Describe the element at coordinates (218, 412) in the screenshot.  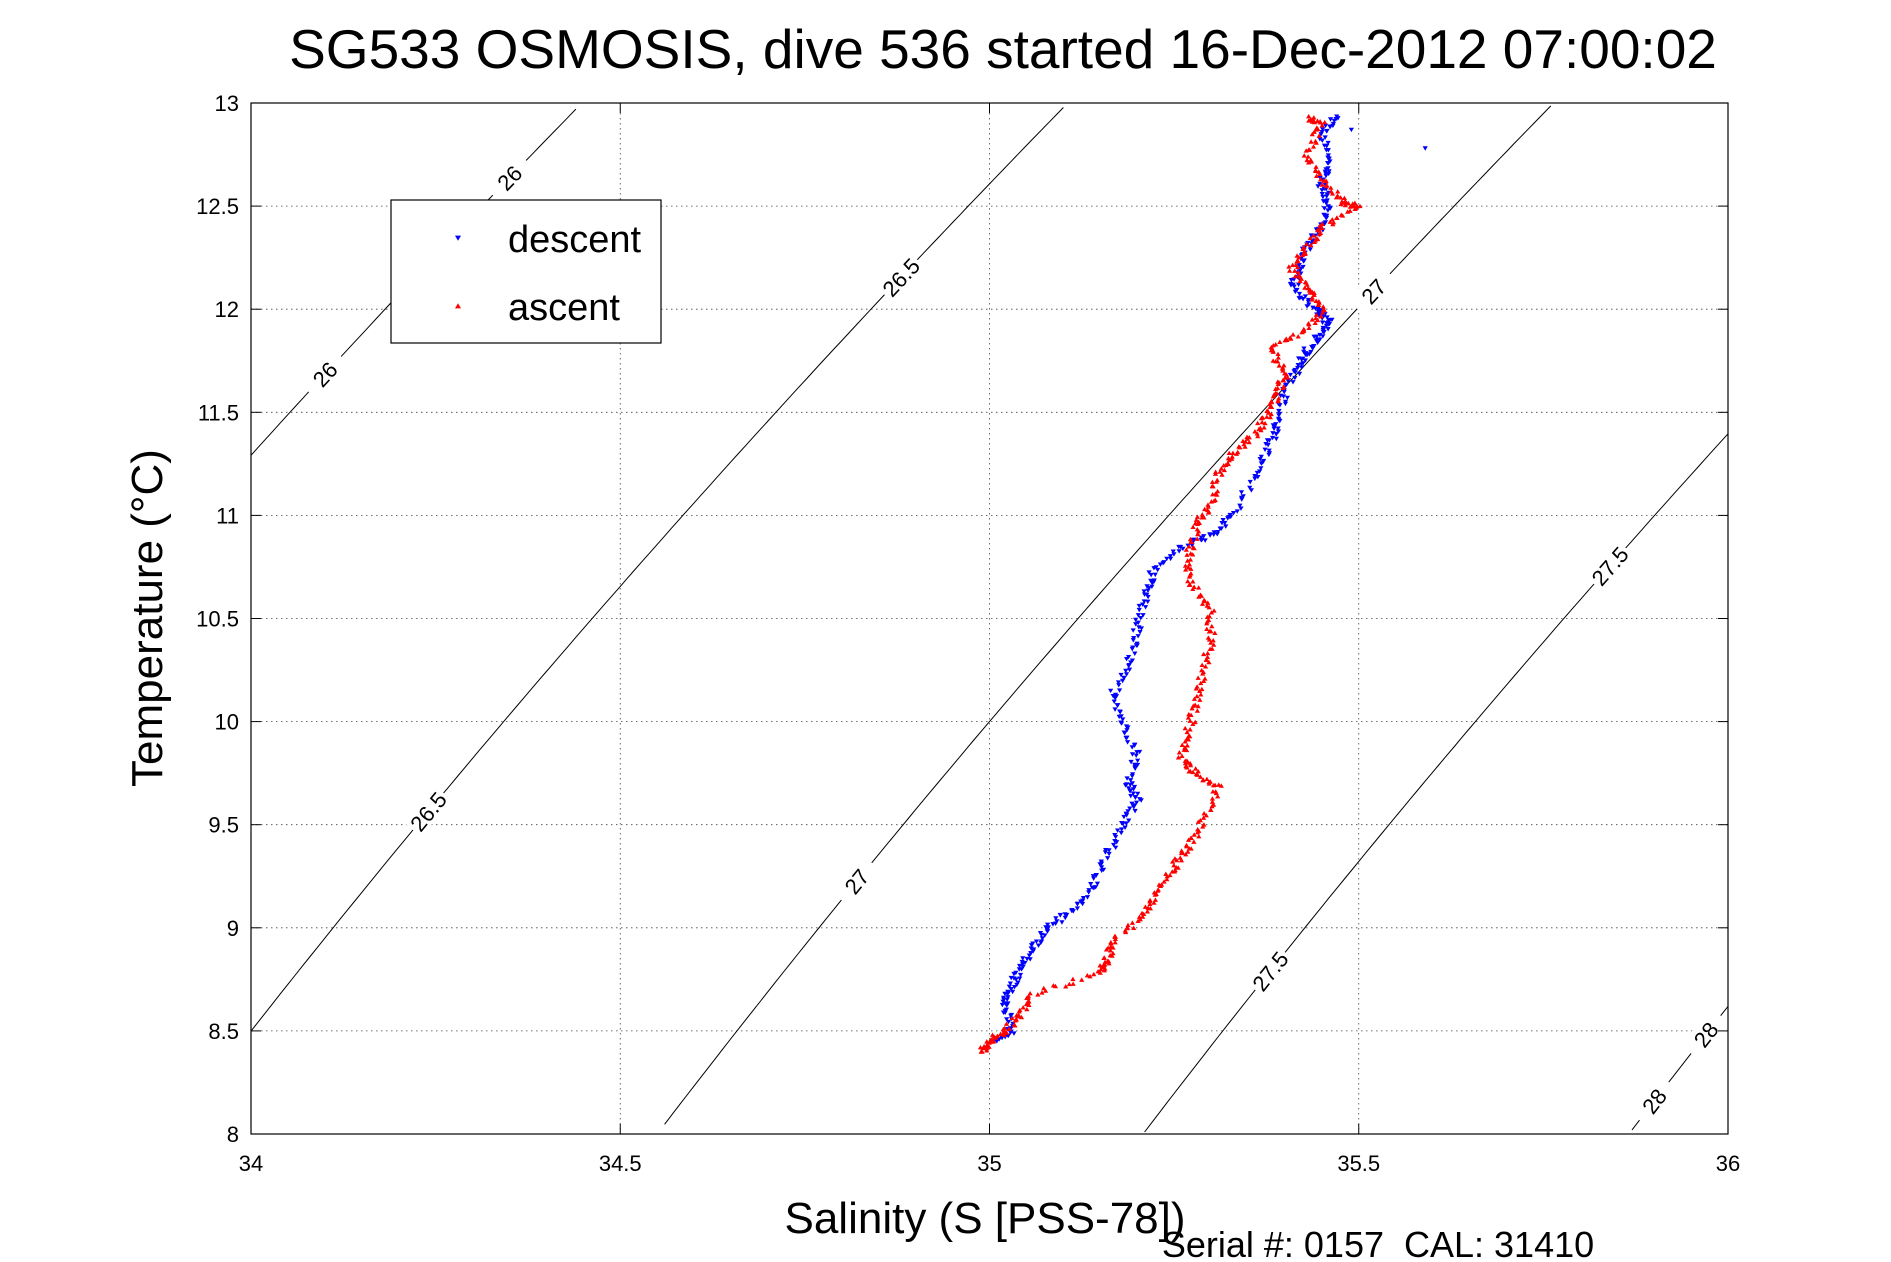
I see `y-tick-label: 11.5` at that location.